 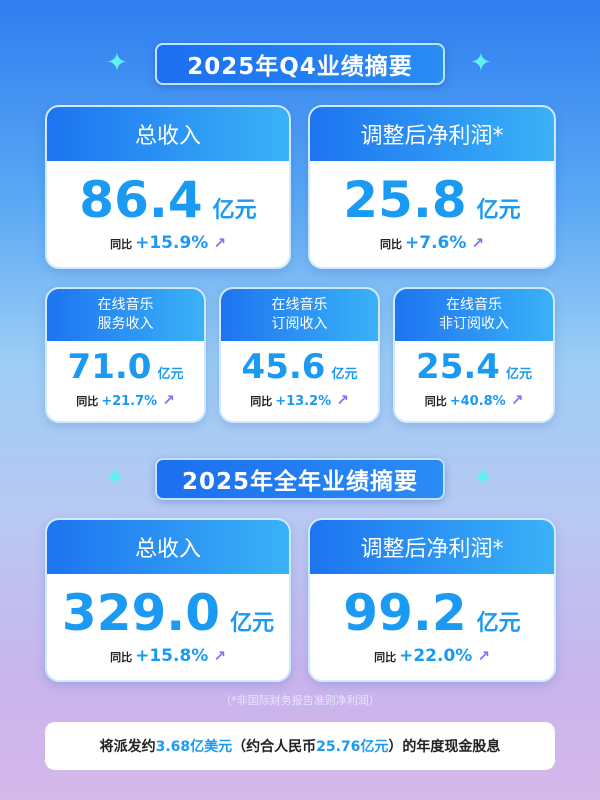 I want to click on value: 71.0, so click(x=109, y=367).